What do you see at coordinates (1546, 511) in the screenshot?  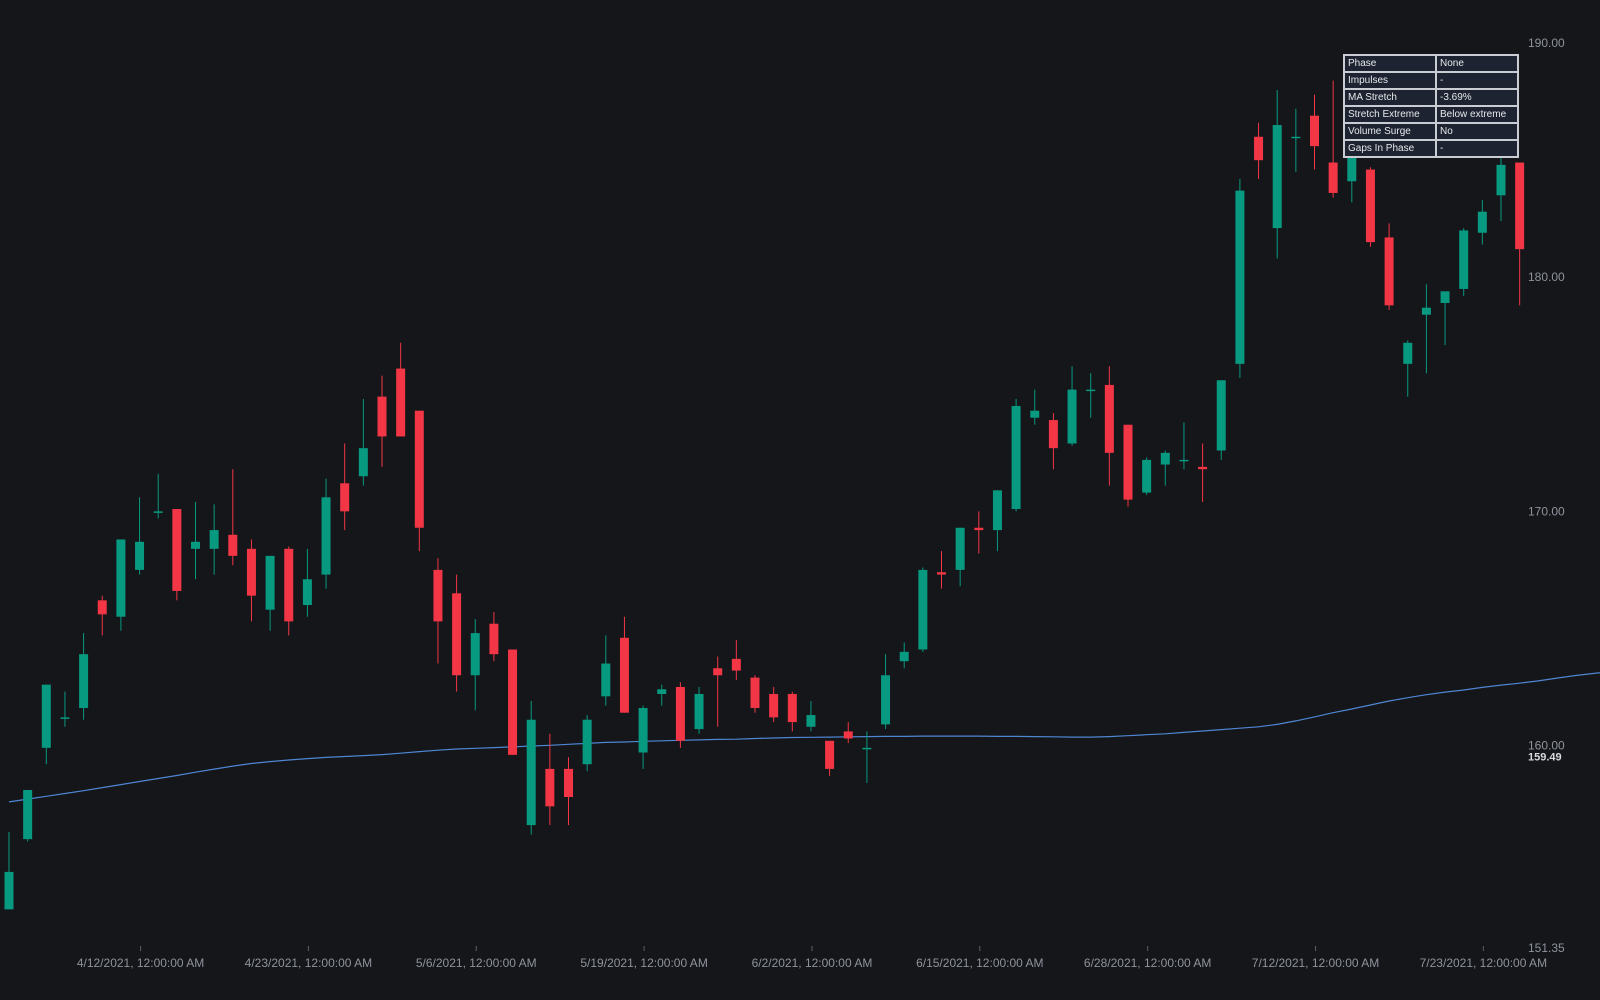 I see `y-axis-tick-label: 170.00` at bounding box center [1546, 511].